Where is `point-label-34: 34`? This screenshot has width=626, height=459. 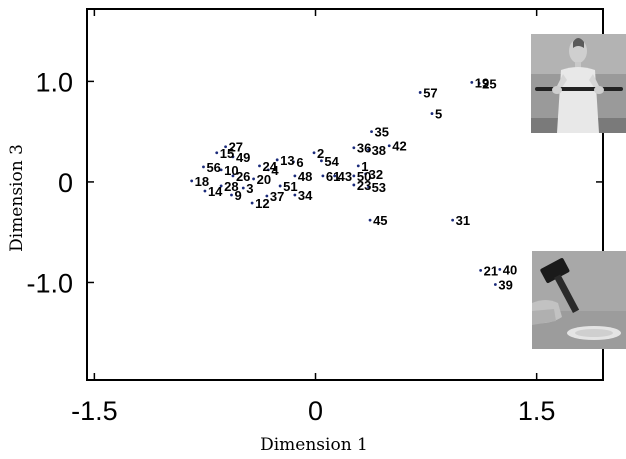
point-label-34: 34 is located at coordinates (305, 195).